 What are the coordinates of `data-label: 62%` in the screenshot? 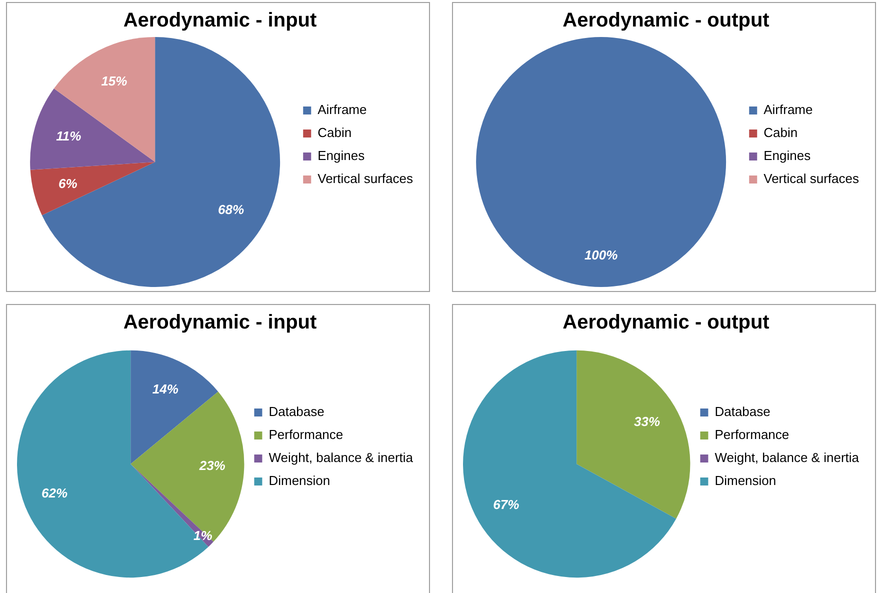 It's located at (55, 493).